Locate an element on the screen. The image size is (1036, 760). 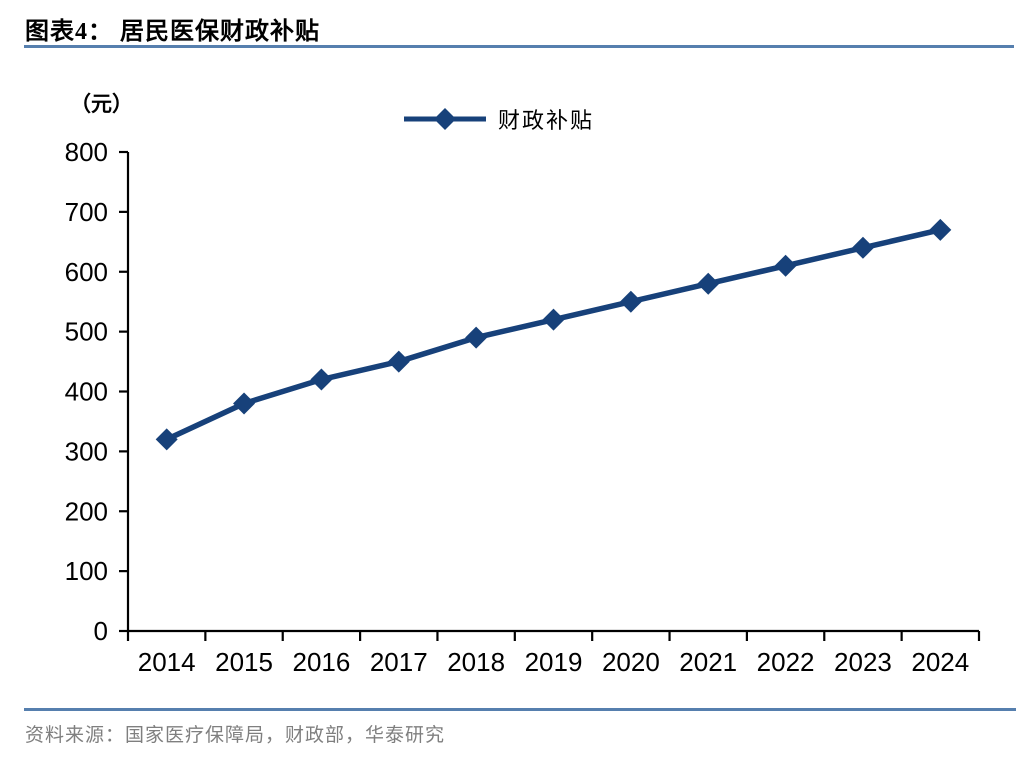
y-tick-label: 400 is located at coordinates (86, 392).